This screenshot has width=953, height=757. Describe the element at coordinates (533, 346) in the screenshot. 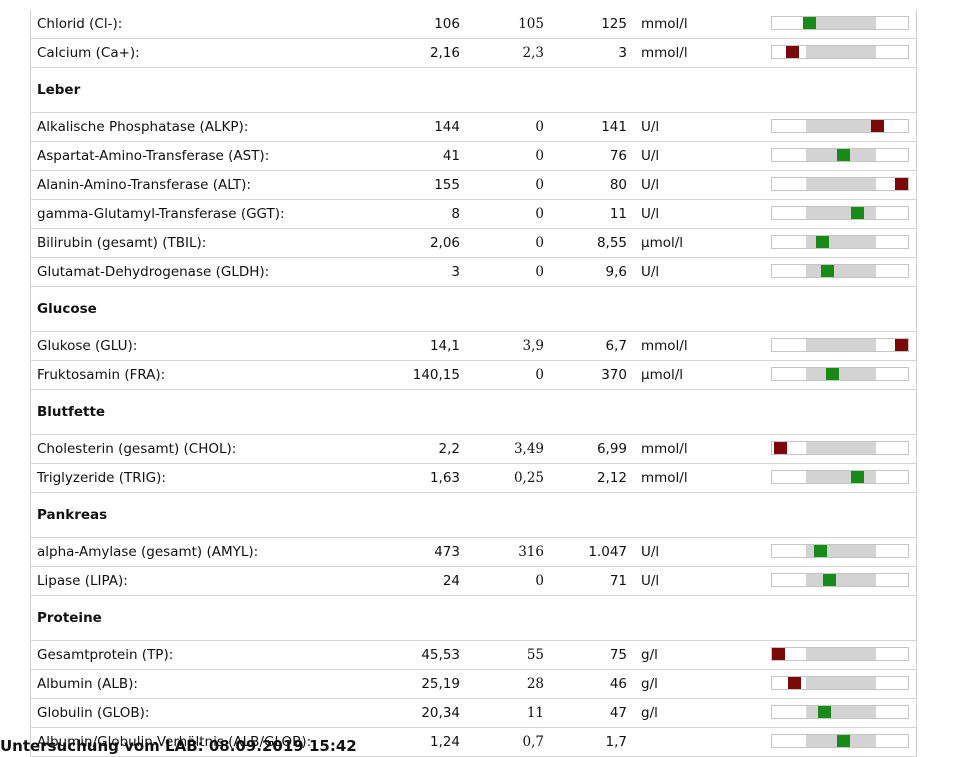

I see `reference-min: 3,9` at that location.